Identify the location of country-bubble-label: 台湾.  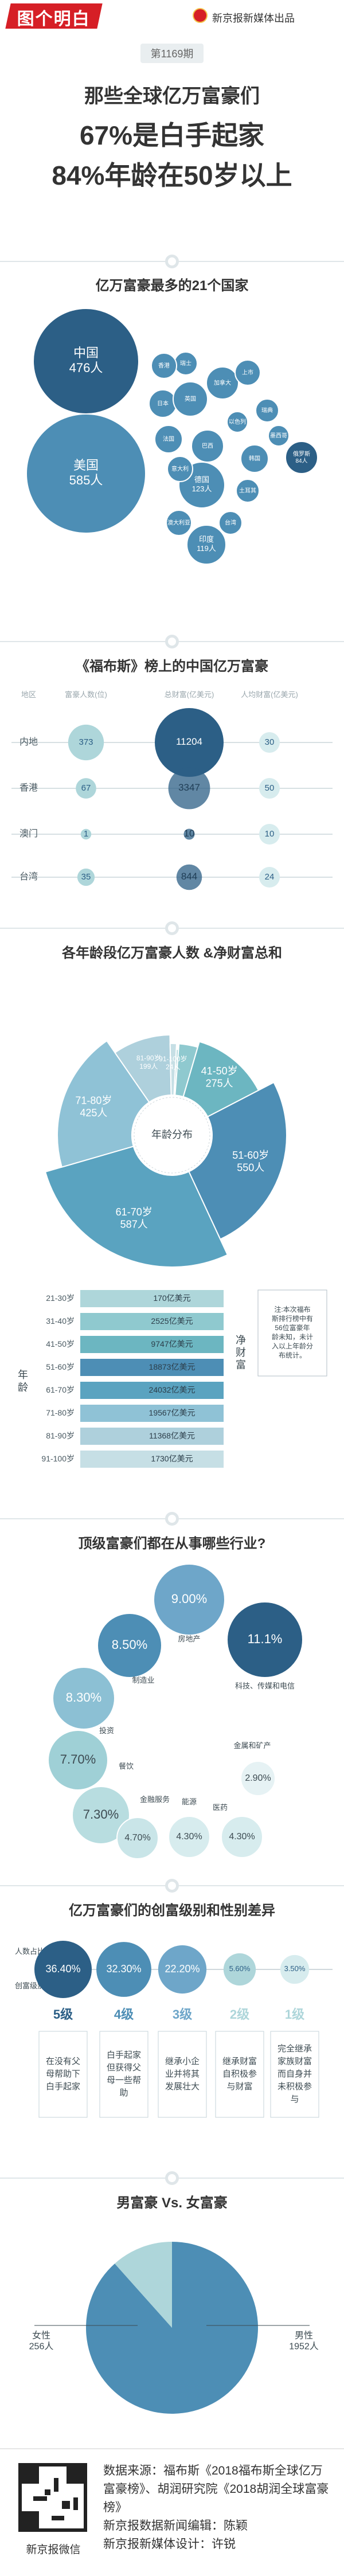
(230, 522).